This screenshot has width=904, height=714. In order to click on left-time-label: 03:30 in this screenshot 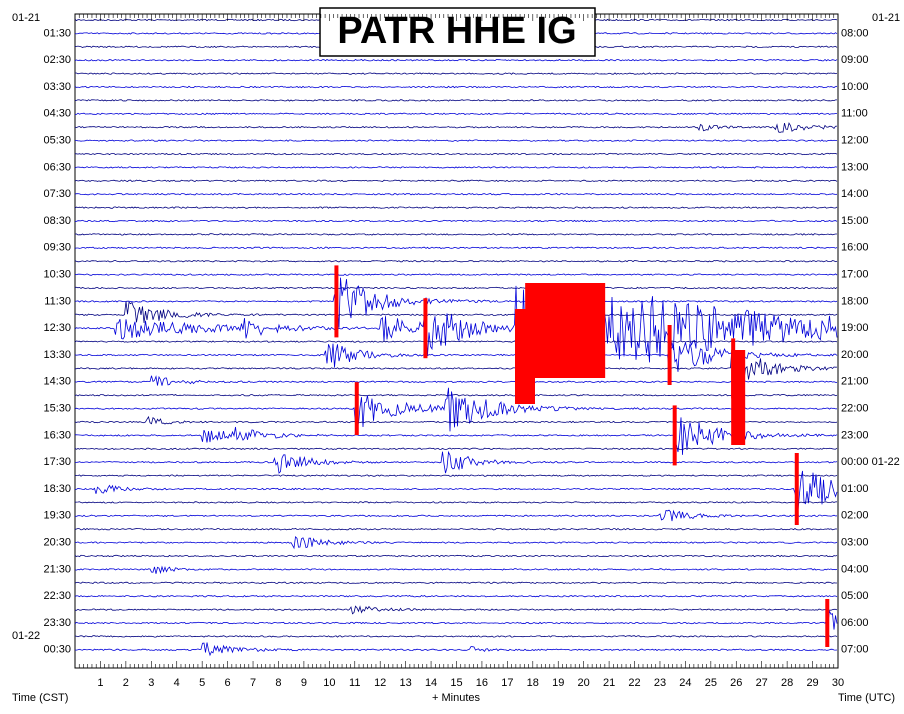, I will do `click(57, 87)`.